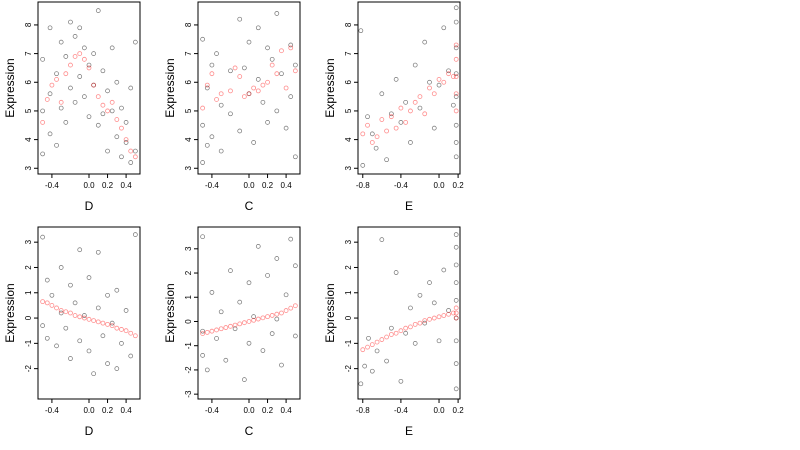 The image size is (800, 450). I want to click on y-tick-label: -1, so click(28, 343).